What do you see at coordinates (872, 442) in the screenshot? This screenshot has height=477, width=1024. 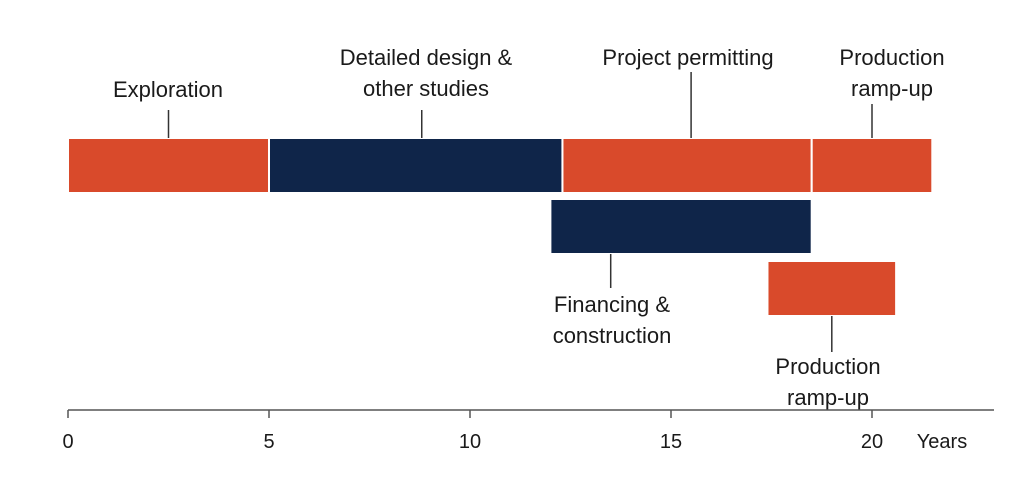 I see `x-tick-label-20: 20` at bounding box center [872, 442].